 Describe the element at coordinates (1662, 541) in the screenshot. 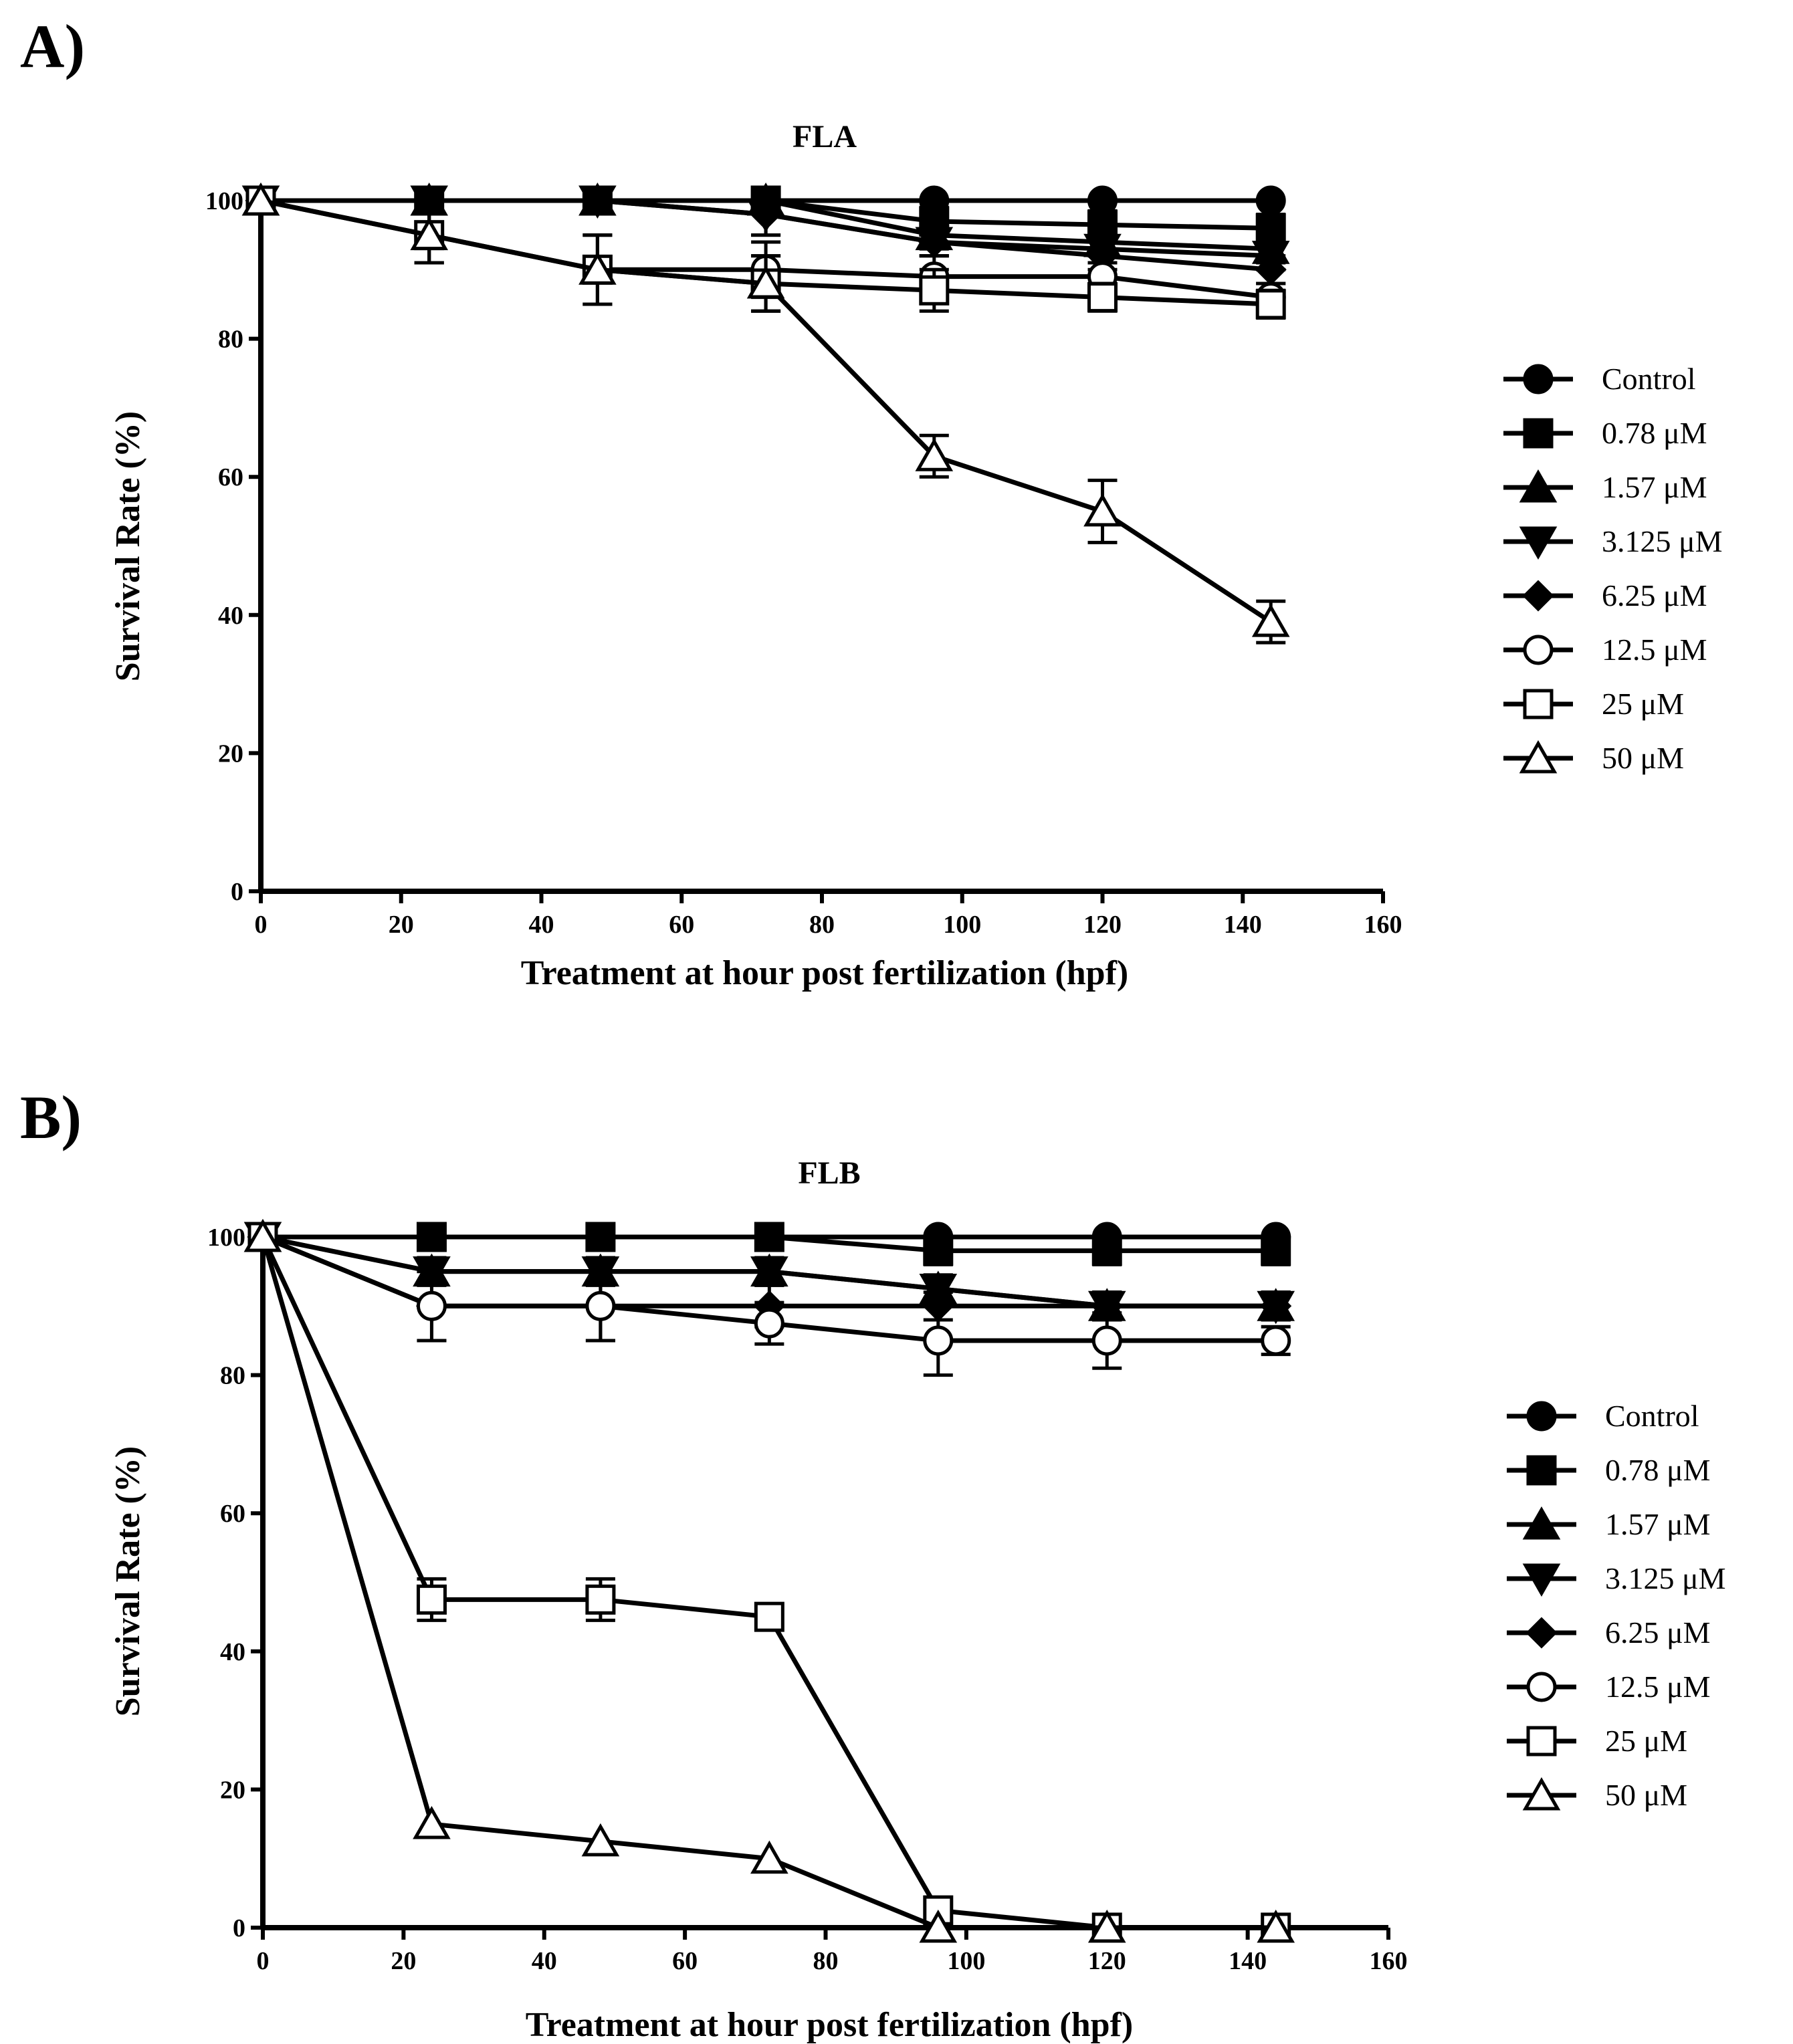

I see `legend-label: 3.125 μM` at that location.